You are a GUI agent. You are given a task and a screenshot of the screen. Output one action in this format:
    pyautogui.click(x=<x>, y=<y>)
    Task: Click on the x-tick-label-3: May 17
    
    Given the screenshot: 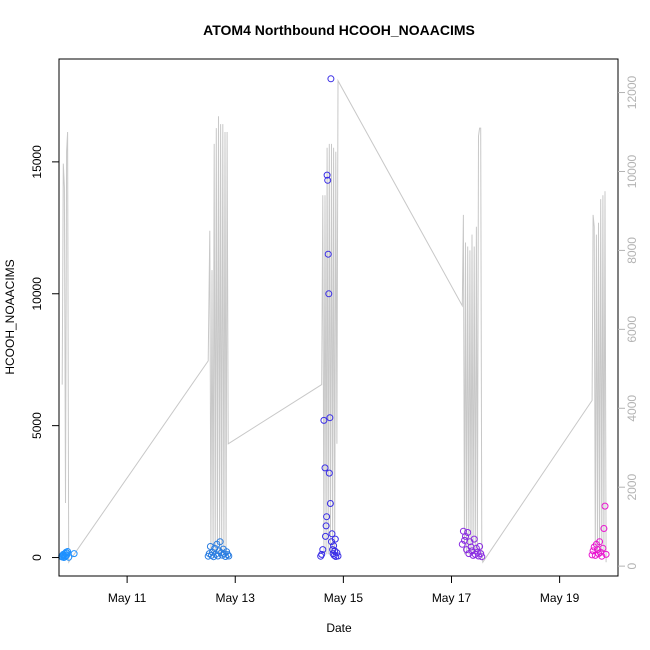 What is the action you would take?
    pyautogui.click(x=452, y=598)
    